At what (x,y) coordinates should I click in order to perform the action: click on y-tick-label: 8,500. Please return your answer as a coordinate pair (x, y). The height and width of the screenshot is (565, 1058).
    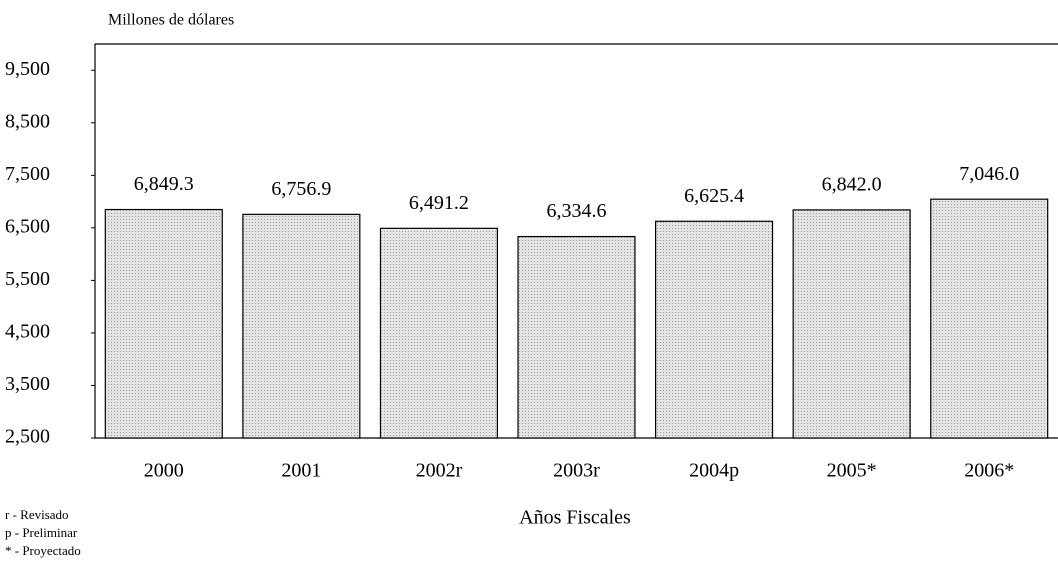
    Looking at the image, I should click on (27, 121).